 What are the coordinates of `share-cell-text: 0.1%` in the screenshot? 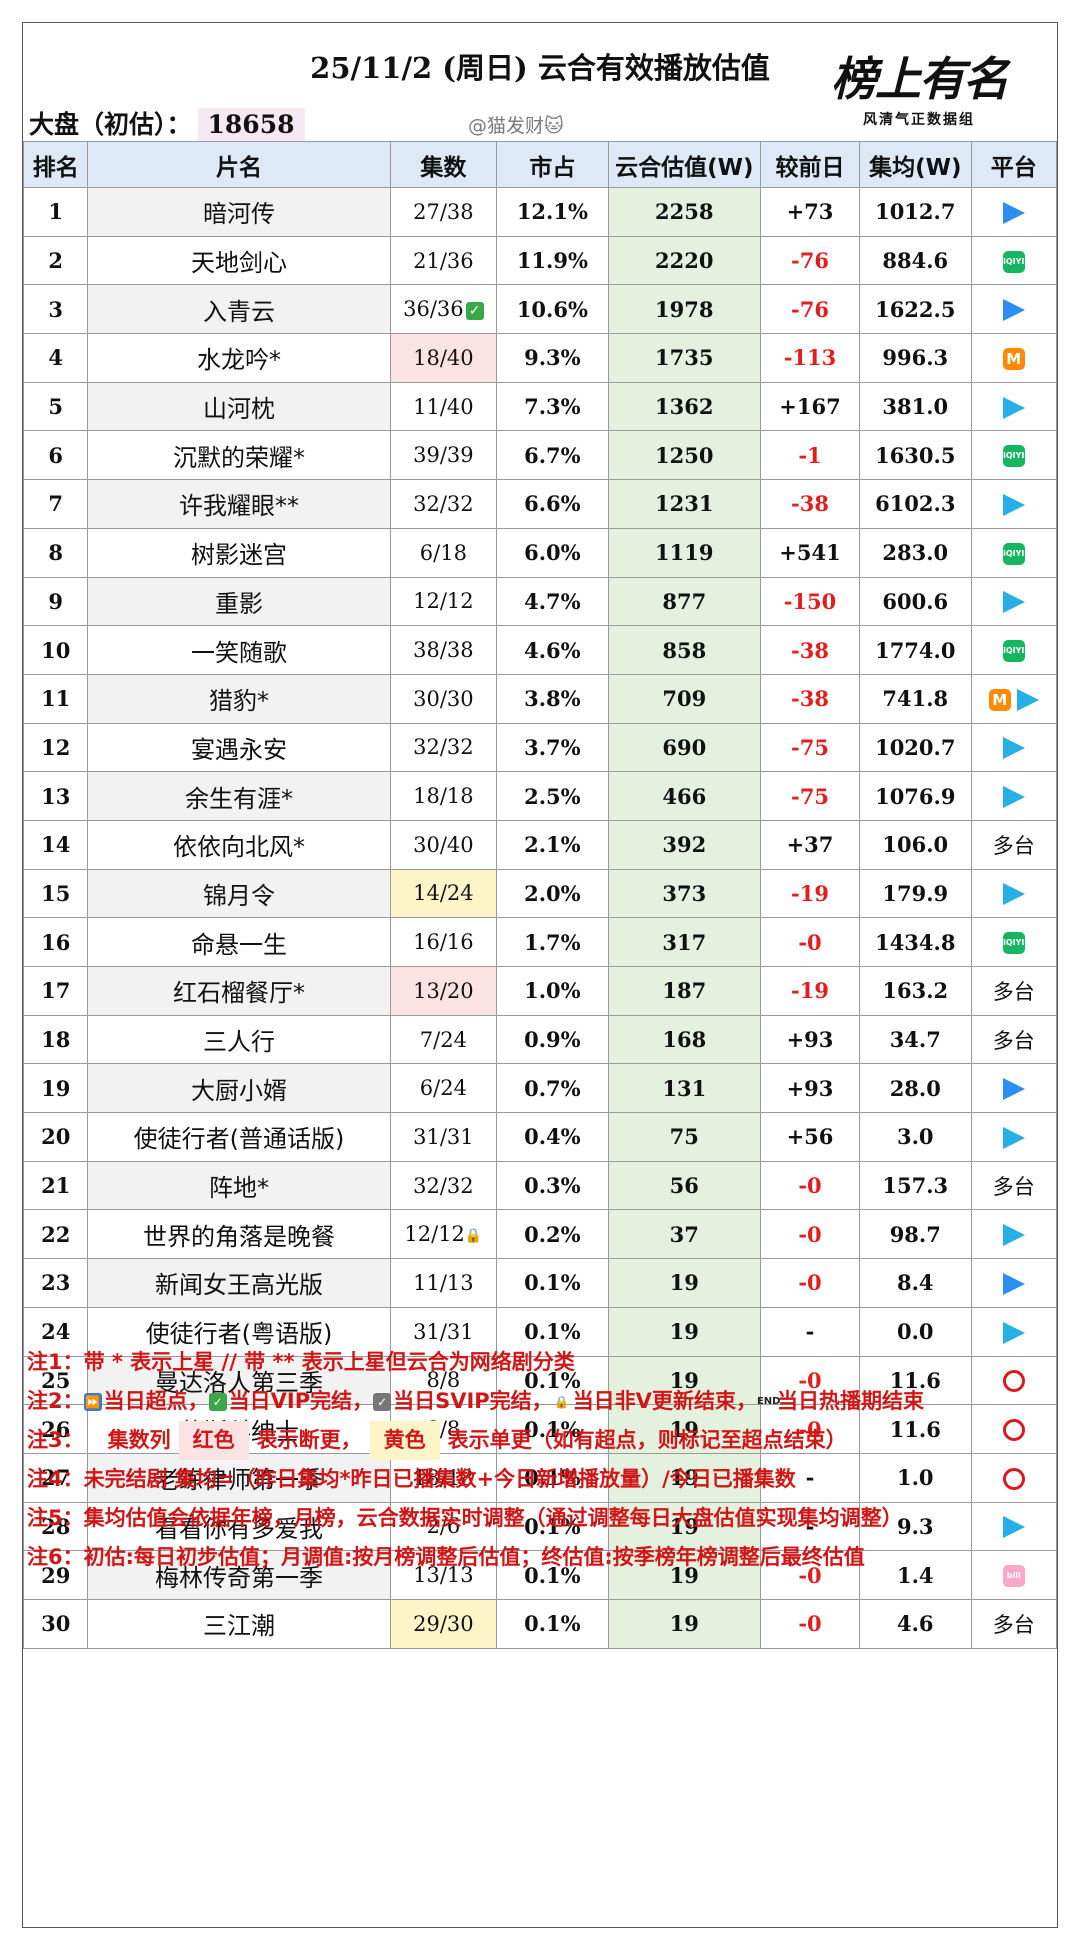 It's located at (552, 1526).